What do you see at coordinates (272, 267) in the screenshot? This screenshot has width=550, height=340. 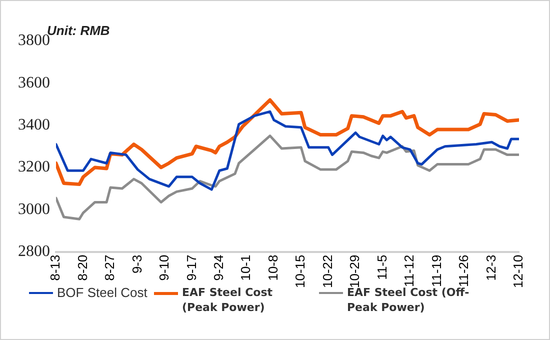 I see `x-tick-label: 10-8` at bounding box center [272, 267].